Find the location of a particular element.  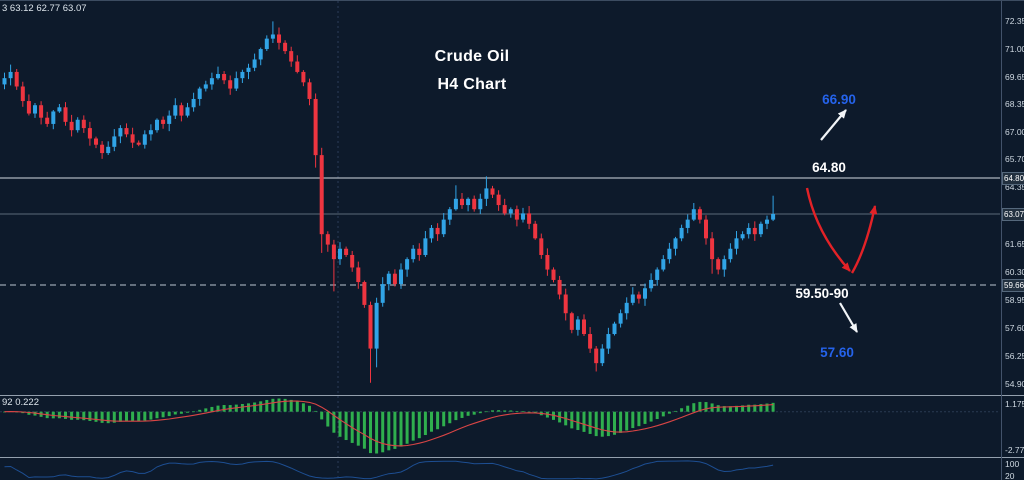

resistance-label: 64.80 is located at coordinates (829, 167).